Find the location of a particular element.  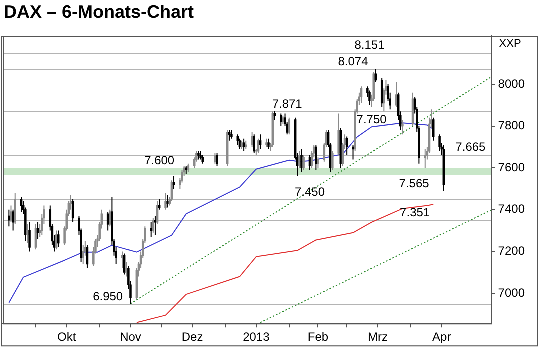

y-axis-title: XXP is located at coordinates (510, 44).